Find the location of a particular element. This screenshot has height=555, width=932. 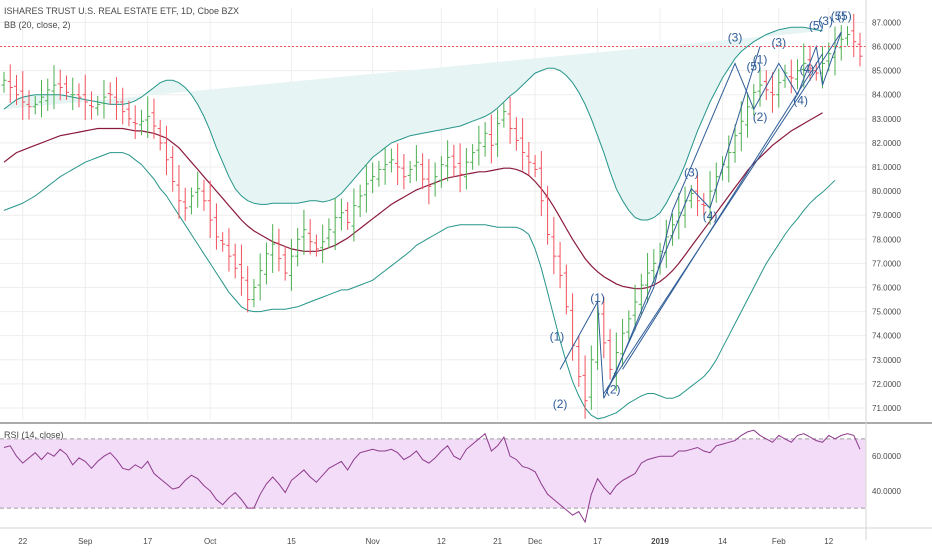

price-tick-label: 78.0000 is located at coordinates (886, 239).